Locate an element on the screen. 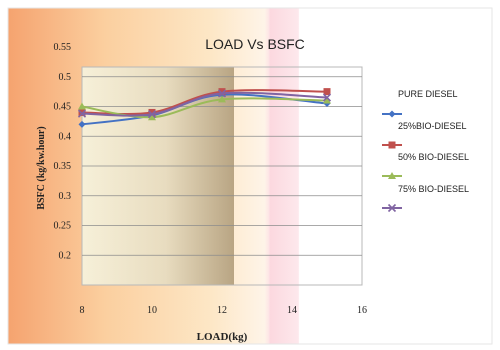 The image size is (500, 350). x-axis: 8 10 12 14 16 is located at coordinates (224, 310).